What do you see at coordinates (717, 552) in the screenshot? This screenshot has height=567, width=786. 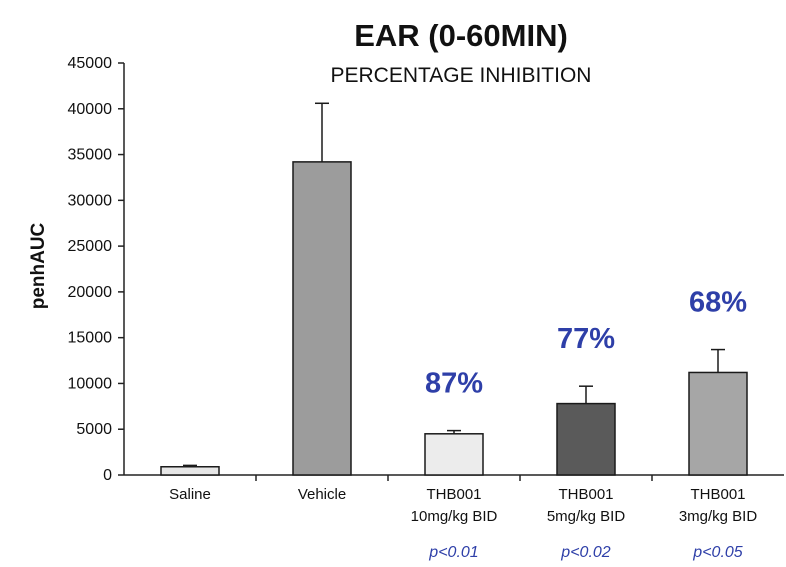 I see `p-value-label: p<0.05` at bounding box center [717, 552].